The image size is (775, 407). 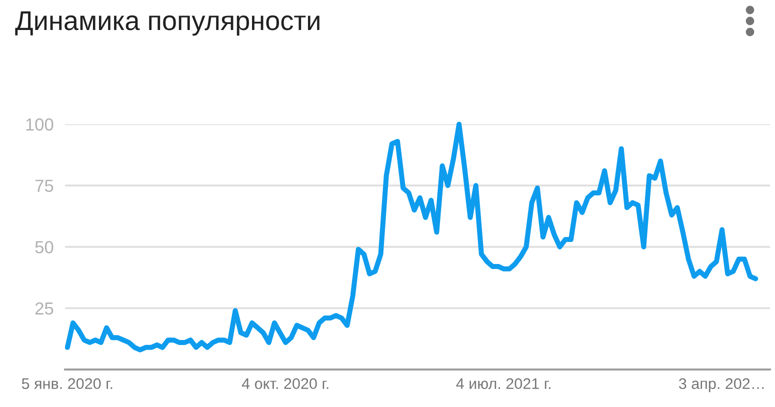 I want to click on x-tick-label: 4 окт. 2020 г., so click(x=285, y=384).